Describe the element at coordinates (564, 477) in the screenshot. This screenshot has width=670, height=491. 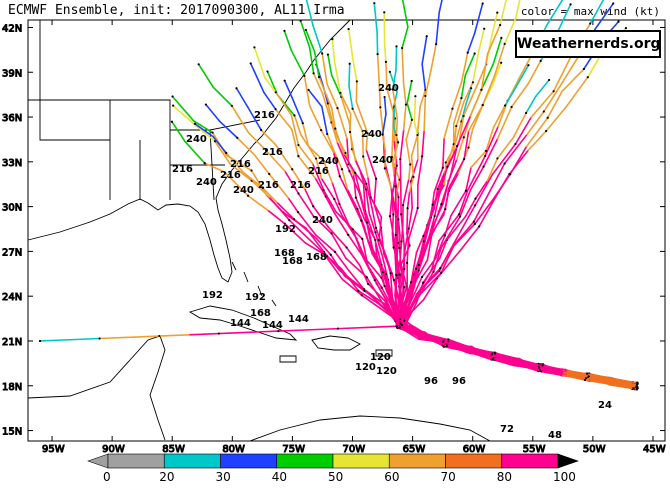
I see `colorbar-tick-label: 100` at that location.